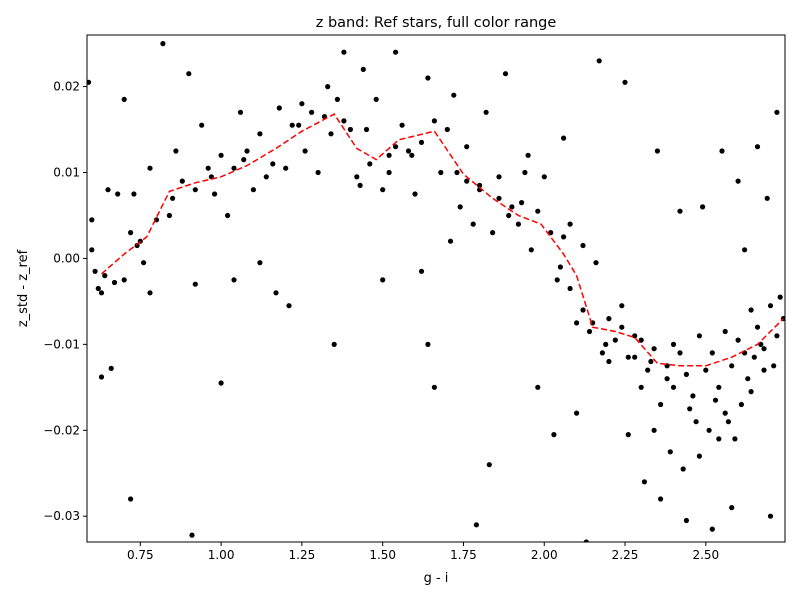 The width and height of the screenshot is (800, 600). I want to click on y-tick-label: −0.02, so click(61, 430).